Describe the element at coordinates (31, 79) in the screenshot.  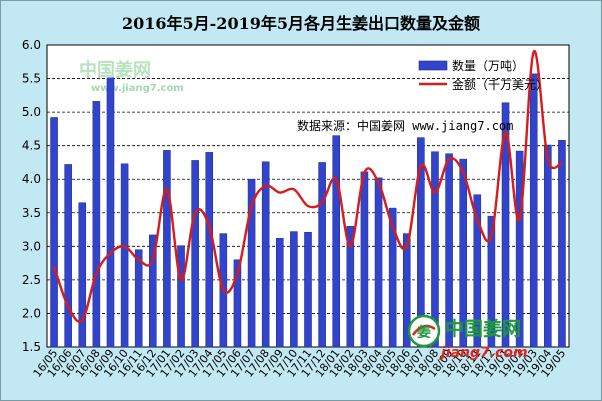
I see `y-tick-label: 5.5` at that location.